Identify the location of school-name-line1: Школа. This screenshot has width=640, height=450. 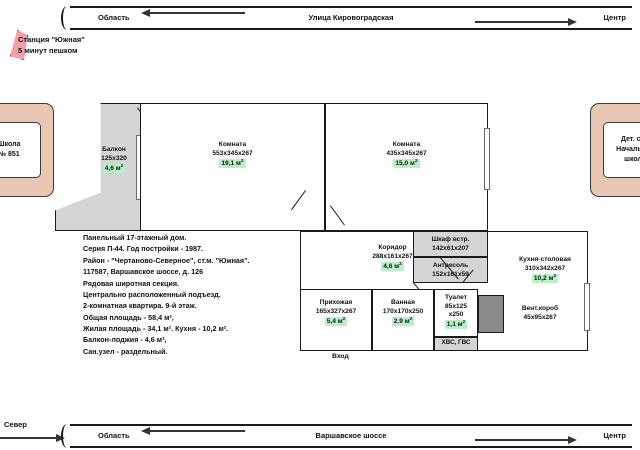
(10, 144).